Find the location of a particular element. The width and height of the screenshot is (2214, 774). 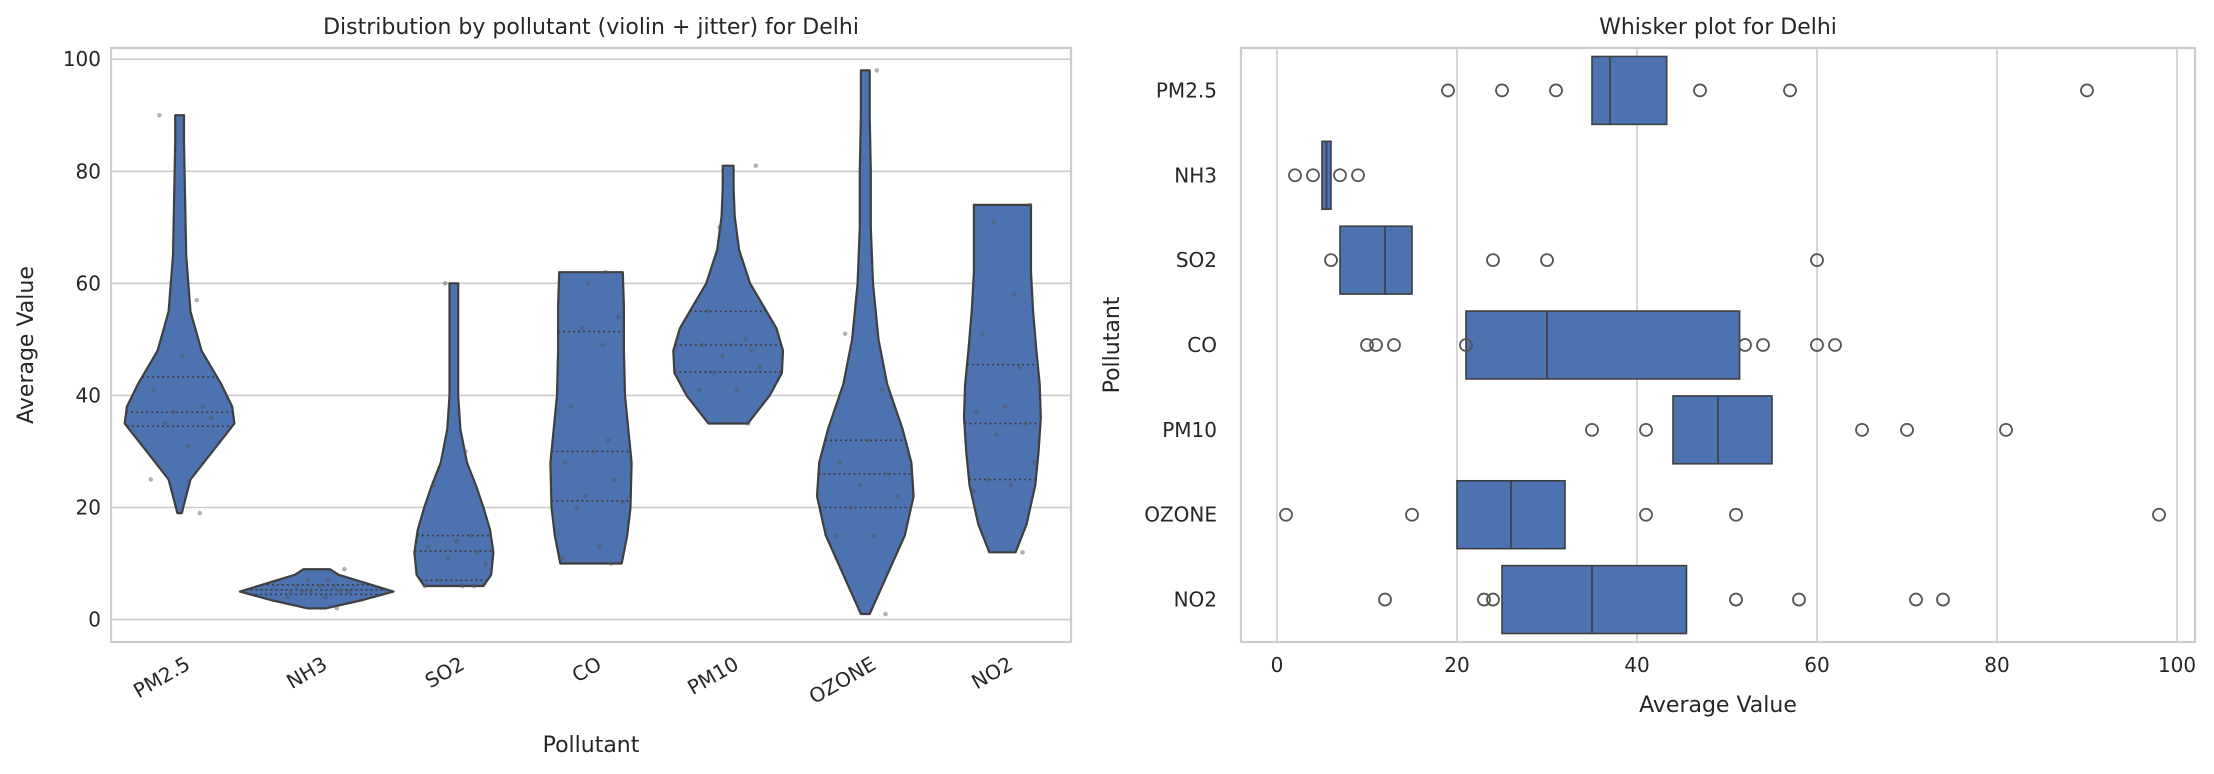

violin-nh3 is located at coordinates (316, 589).